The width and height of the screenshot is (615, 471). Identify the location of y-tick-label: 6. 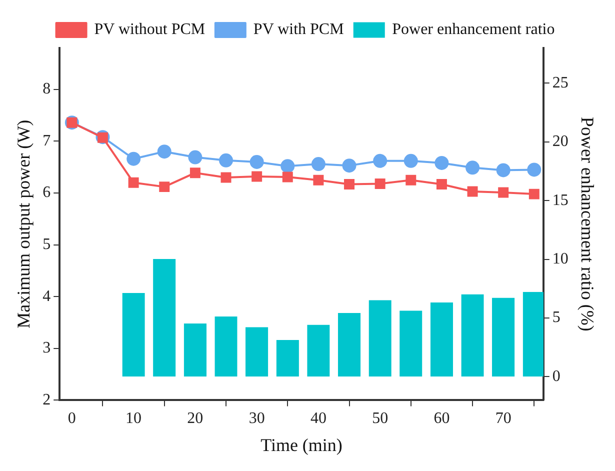
(46, 193).